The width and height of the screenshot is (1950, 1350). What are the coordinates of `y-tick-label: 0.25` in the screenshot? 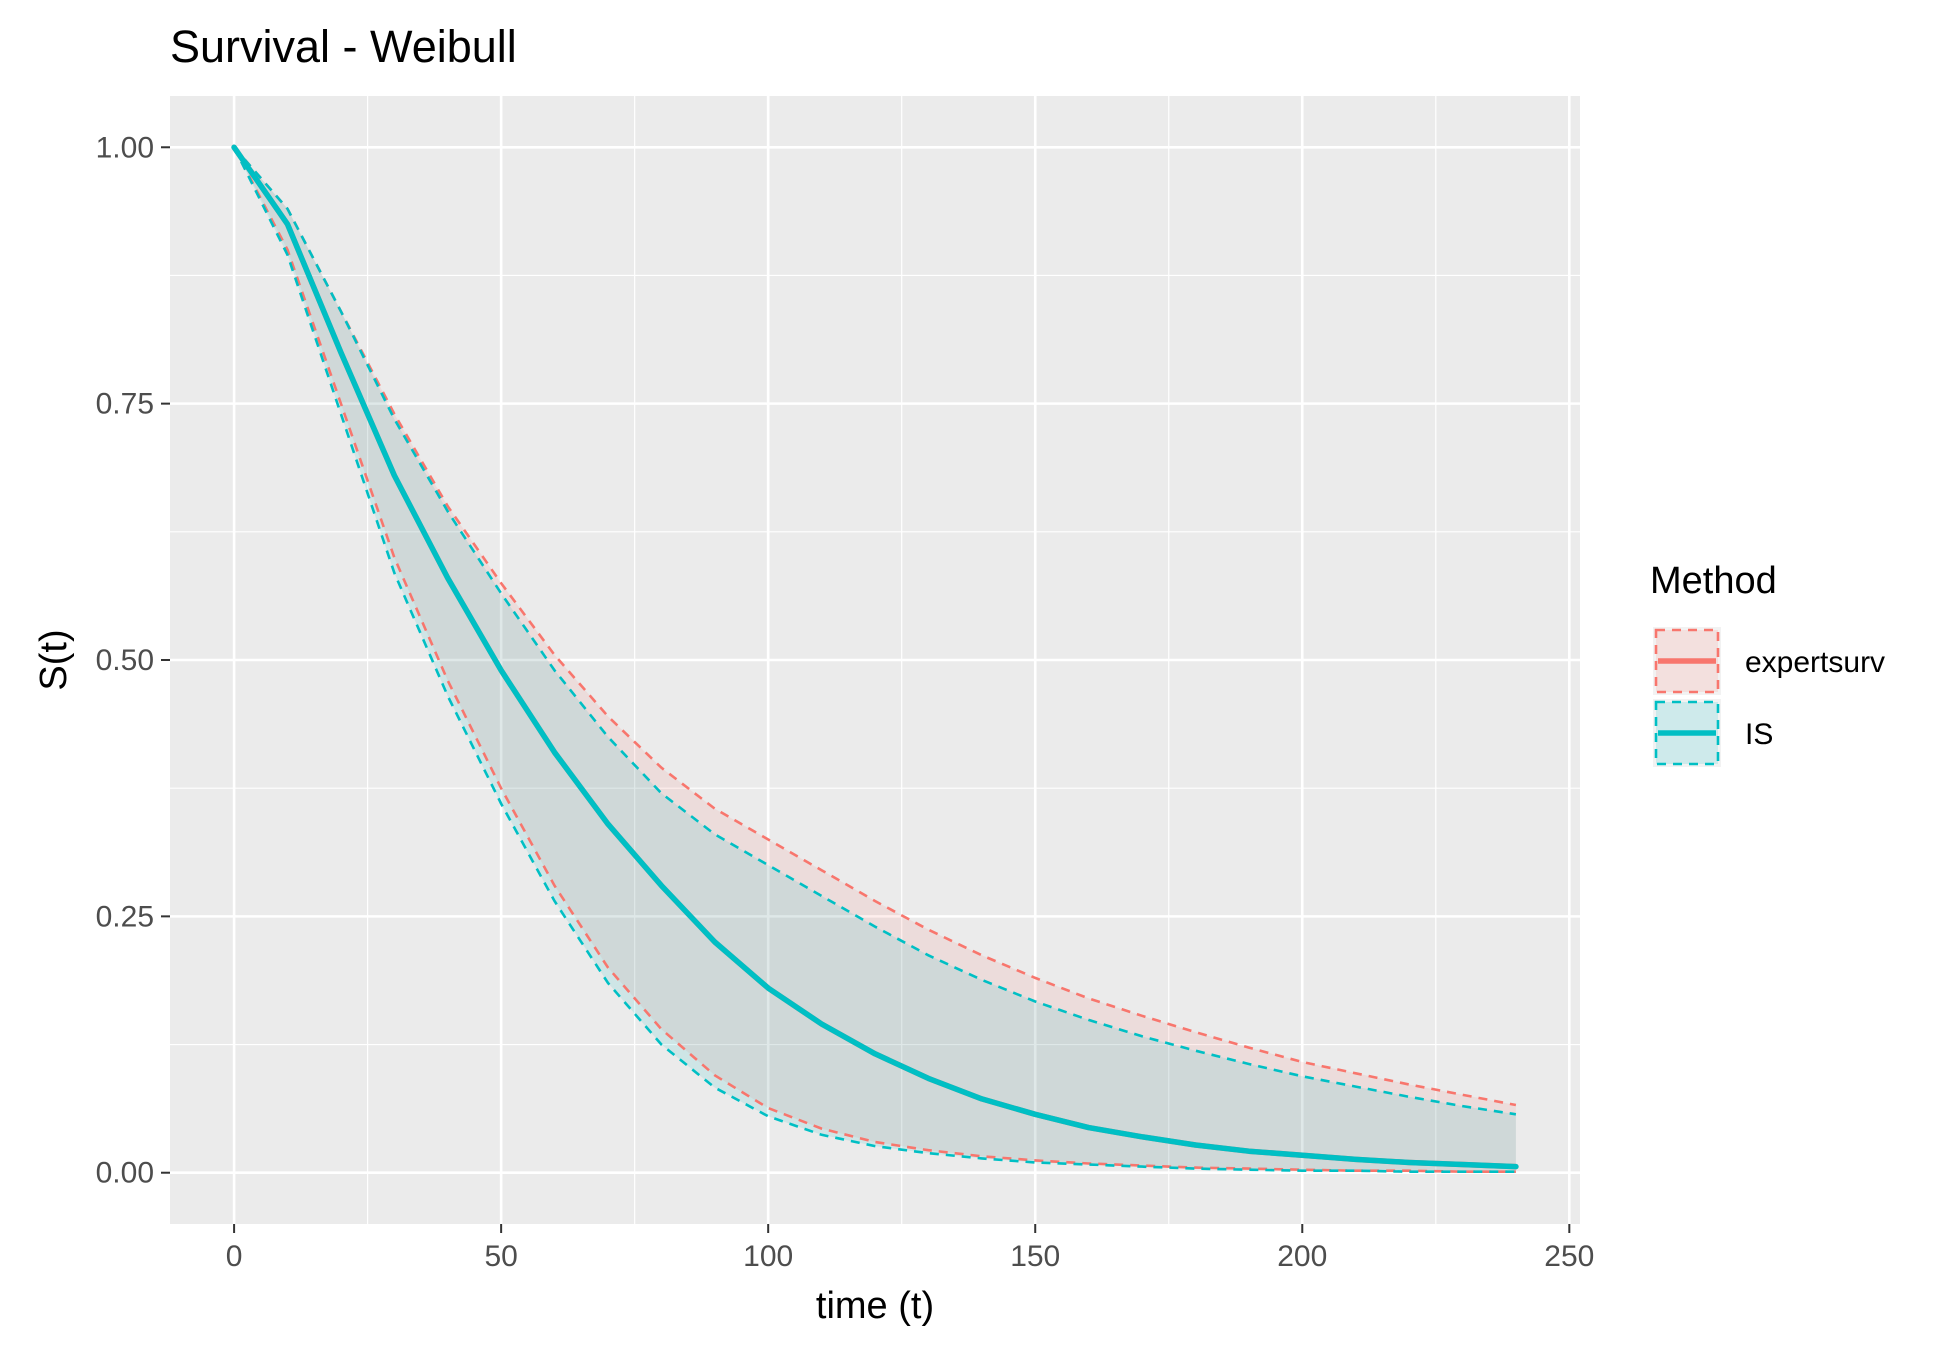 It's located at (125, 916).